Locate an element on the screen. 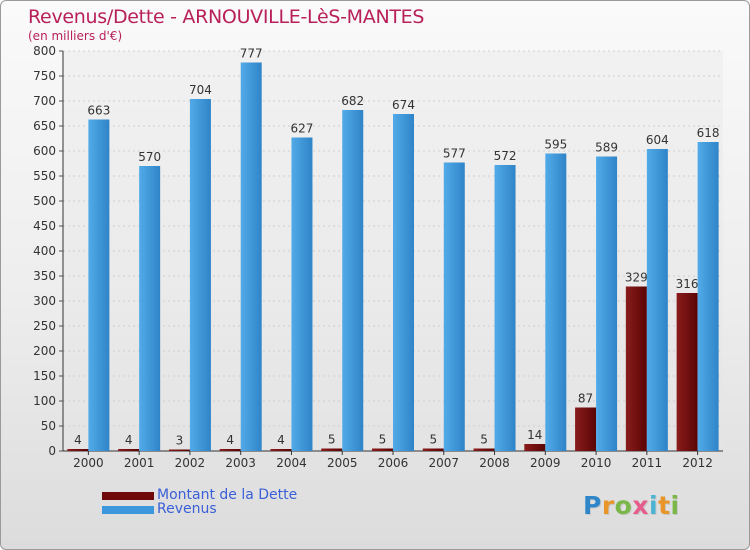  x-tick-label: 2008 is located at coordinates (494, 463).